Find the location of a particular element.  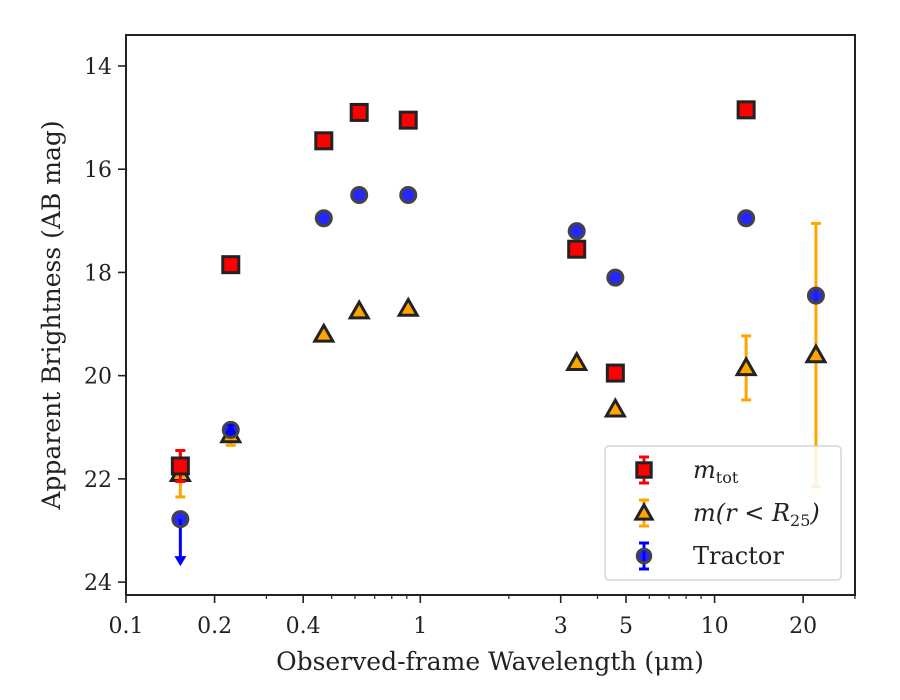

x-tick-label: 0.1 is located at coordinates (126, 626).